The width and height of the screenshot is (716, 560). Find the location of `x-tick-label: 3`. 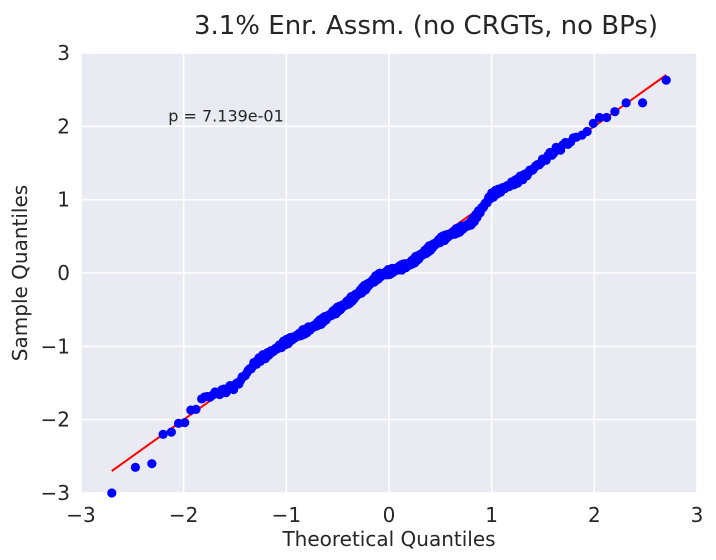

x-tick-label: 3 is located at coordinates (697, 515).